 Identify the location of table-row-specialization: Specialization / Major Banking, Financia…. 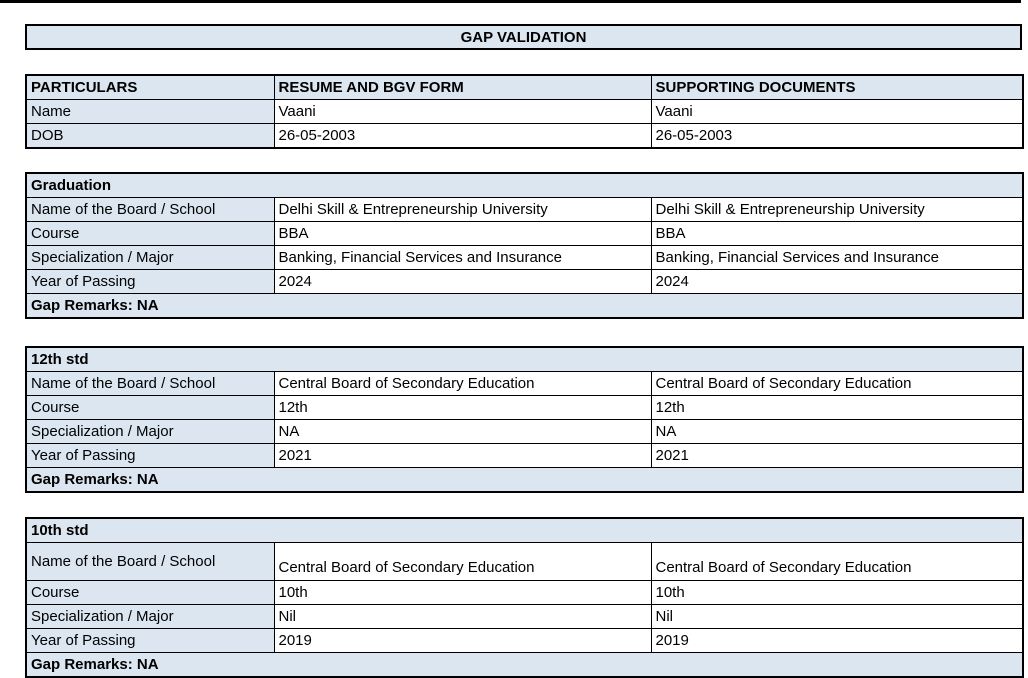
(524, 257).